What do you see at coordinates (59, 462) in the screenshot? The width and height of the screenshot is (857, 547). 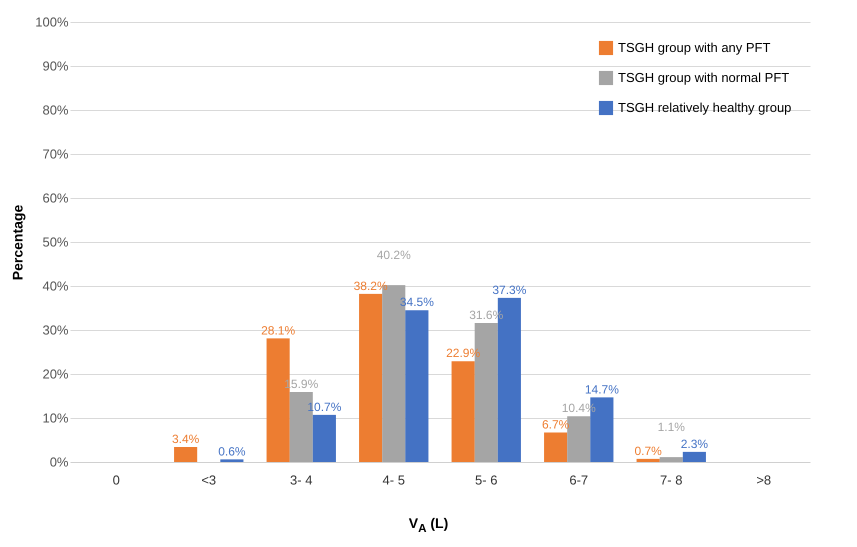 I see `y-tick-label: 0%` at bounding box center [59, 462].